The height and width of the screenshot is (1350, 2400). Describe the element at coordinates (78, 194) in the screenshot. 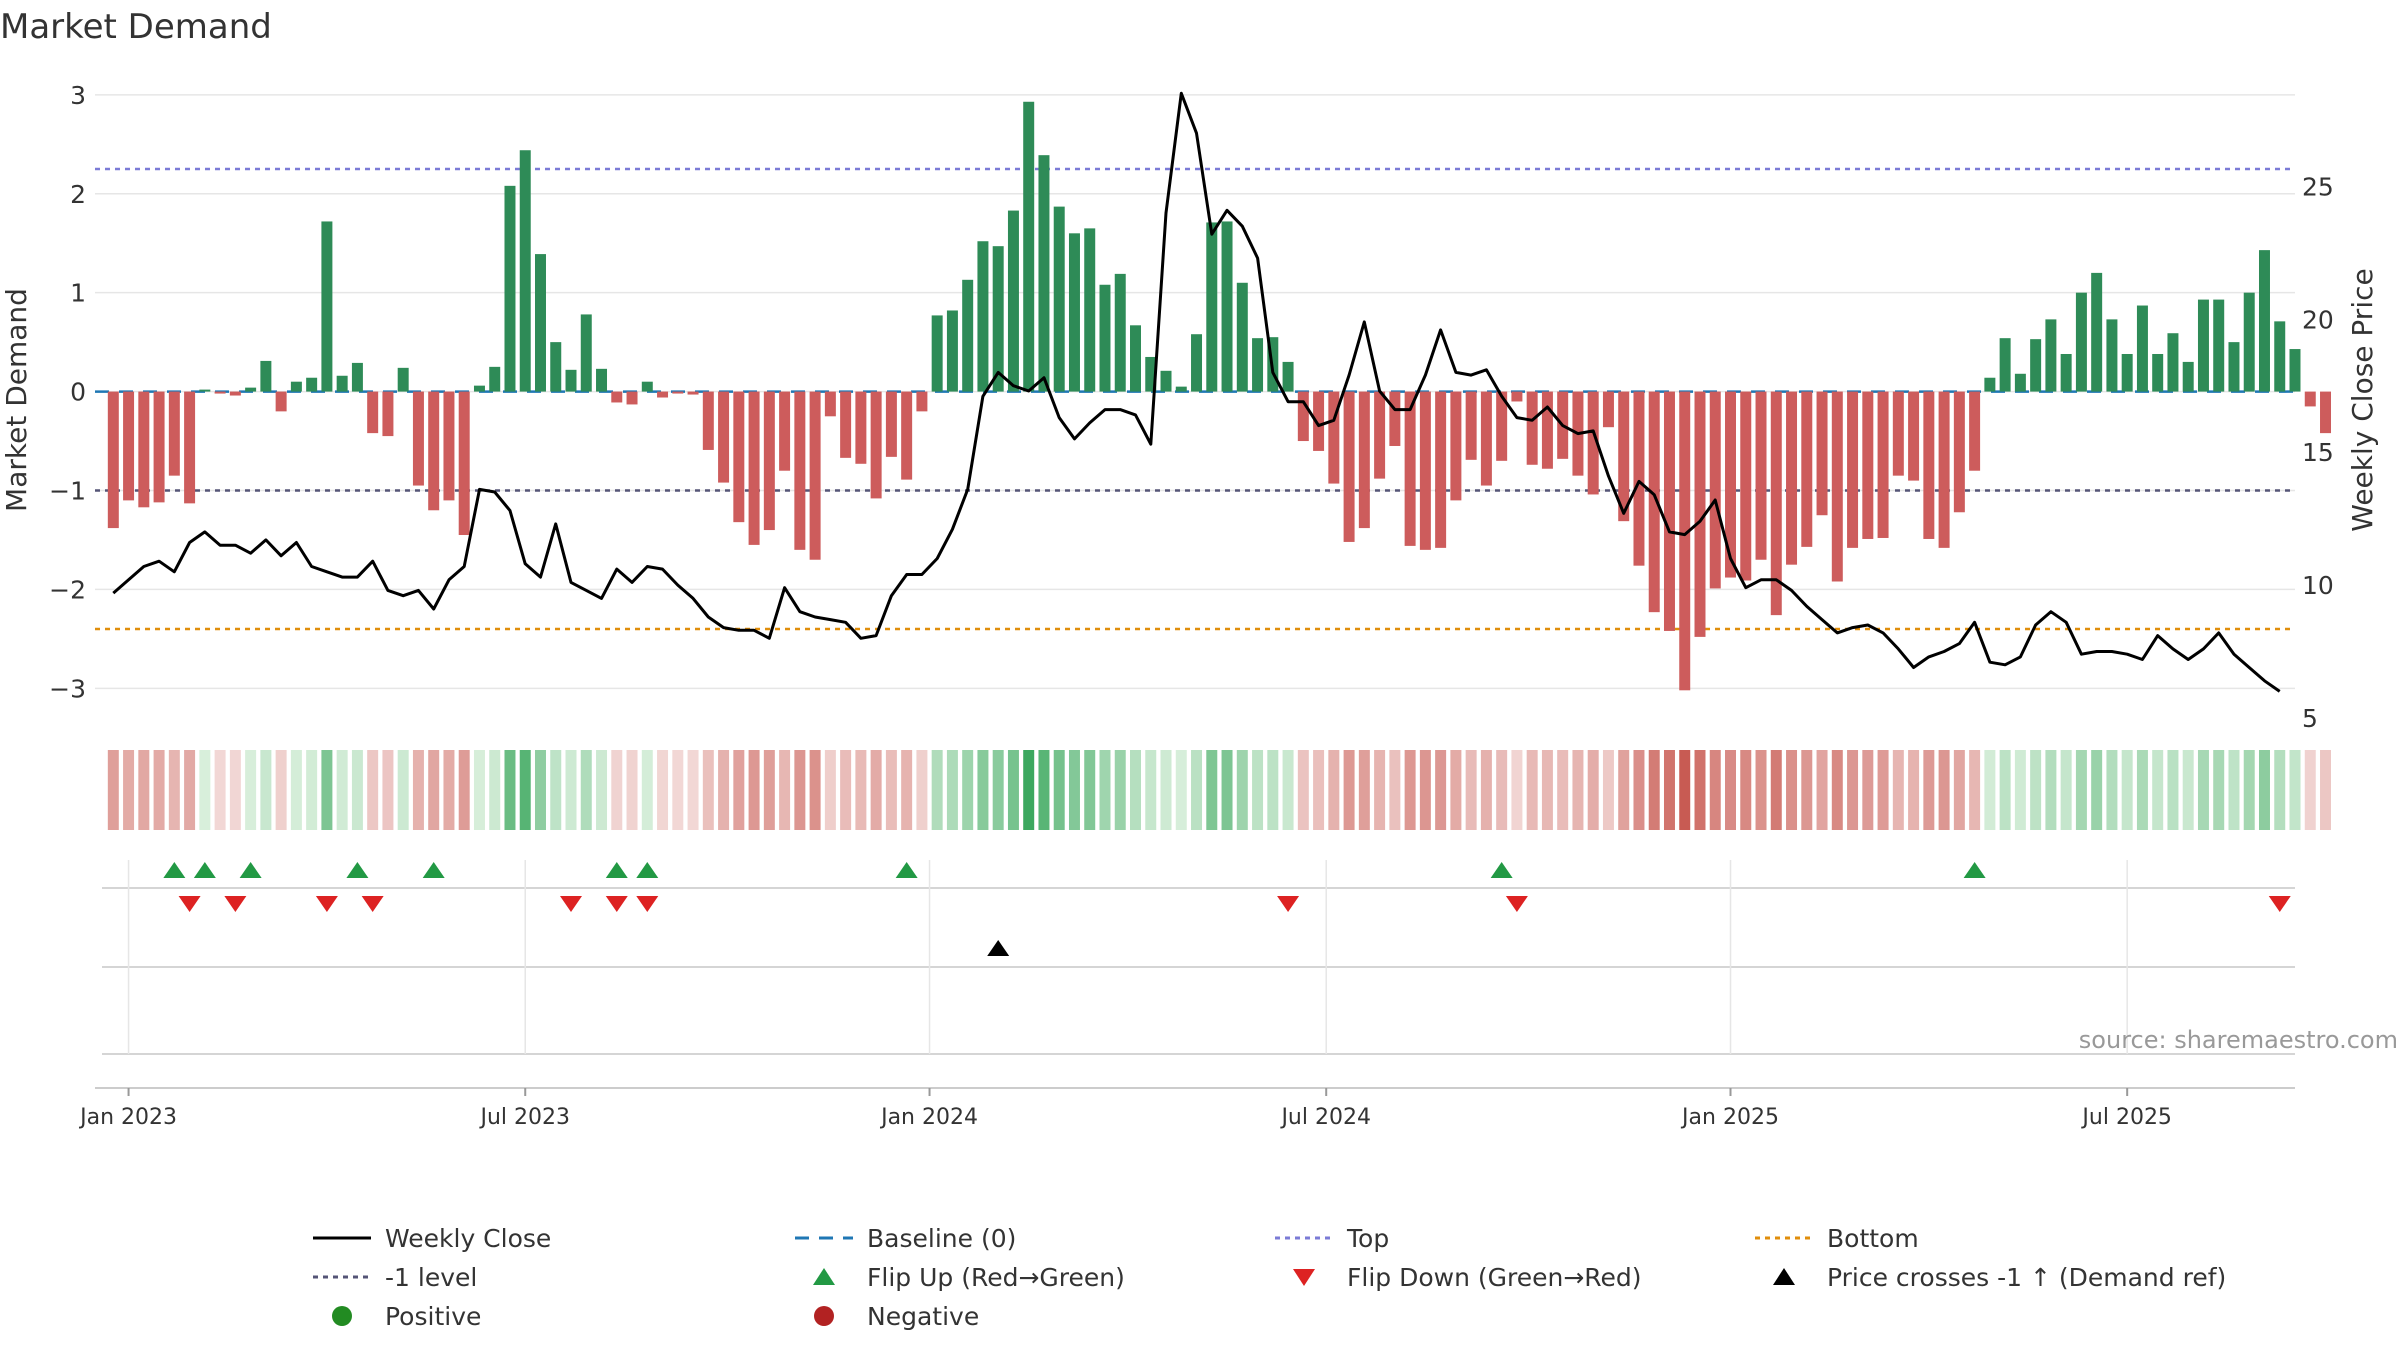

I see `y-tick-label: 2` at that location.